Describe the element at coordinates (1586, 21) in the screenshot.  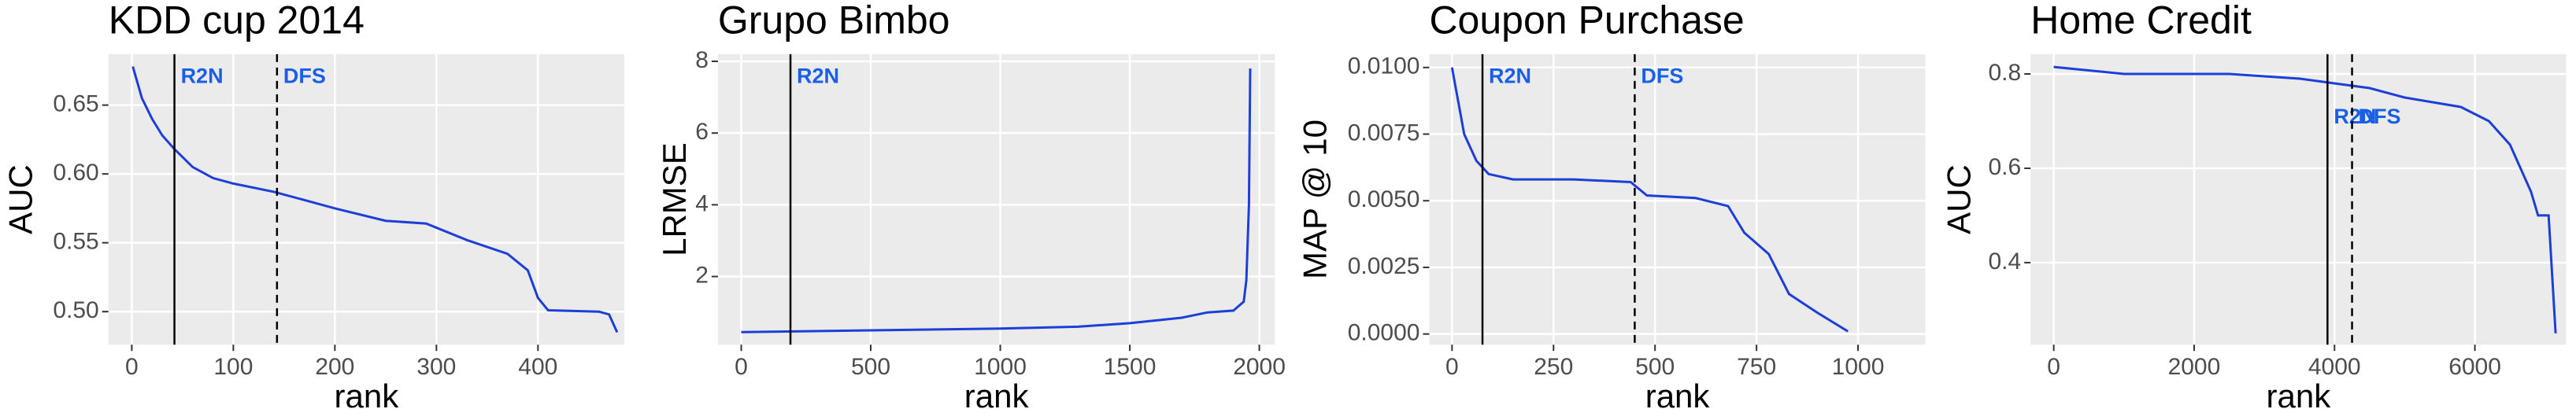
I see `chart-title: Coupon Purchase` at that location.